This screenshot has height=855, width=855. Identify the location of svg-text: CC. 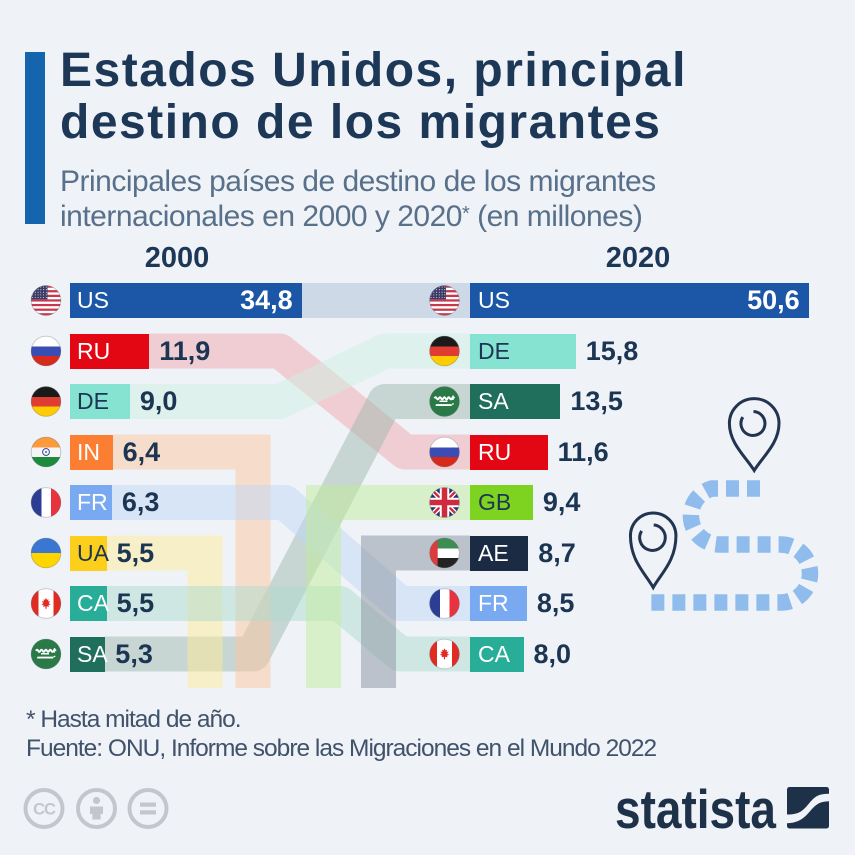
(44, 810).